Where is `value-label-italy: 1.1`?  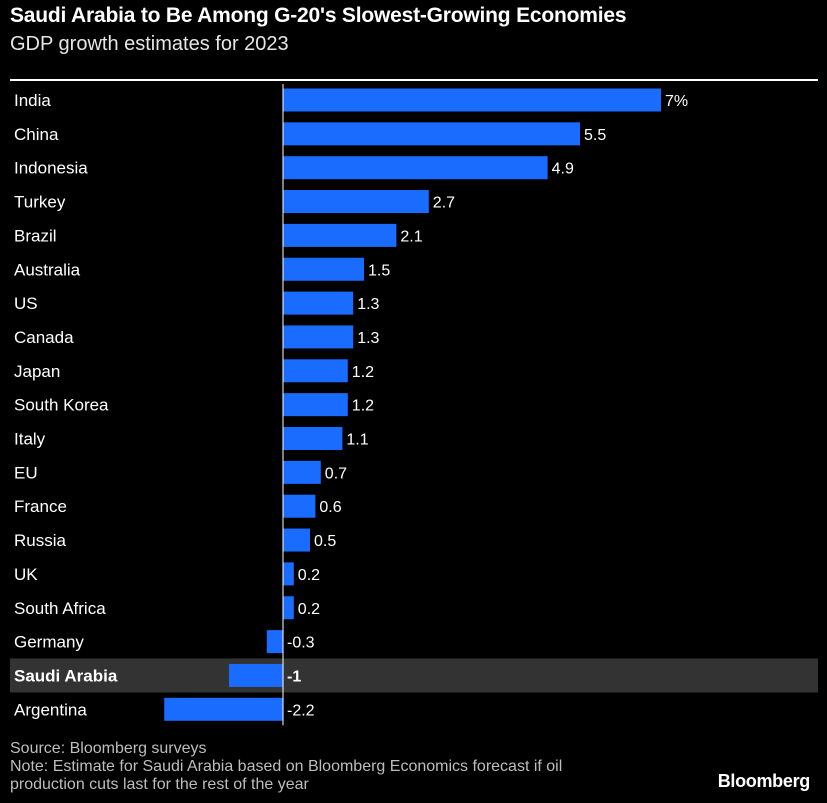 value-label-italy: 1.1 is located at coordinates (357, 440).